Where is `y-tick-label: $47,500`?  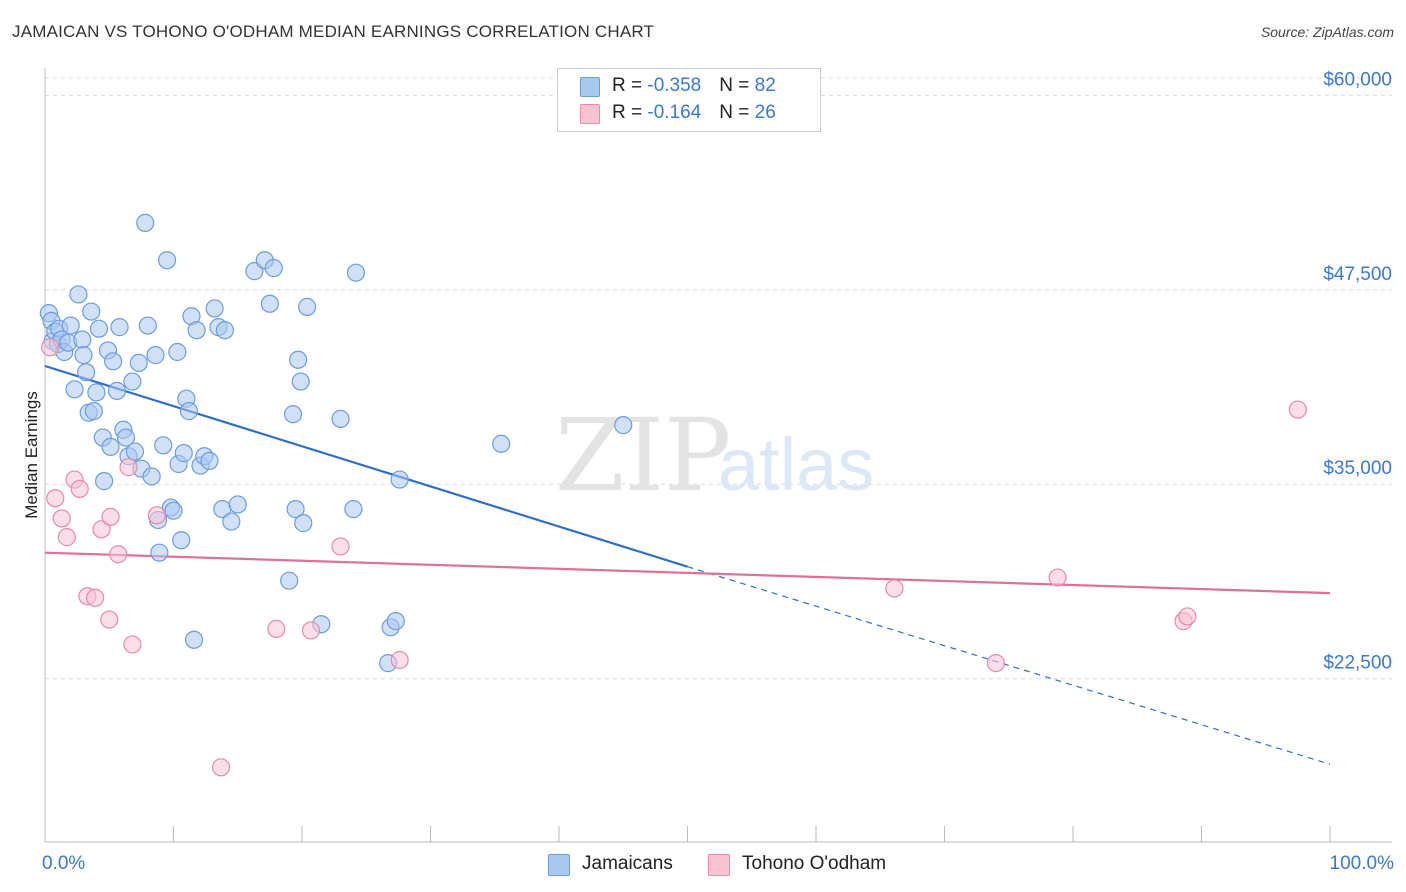 y-tick-label: $47,500 is located at coordinates (1357, 274).